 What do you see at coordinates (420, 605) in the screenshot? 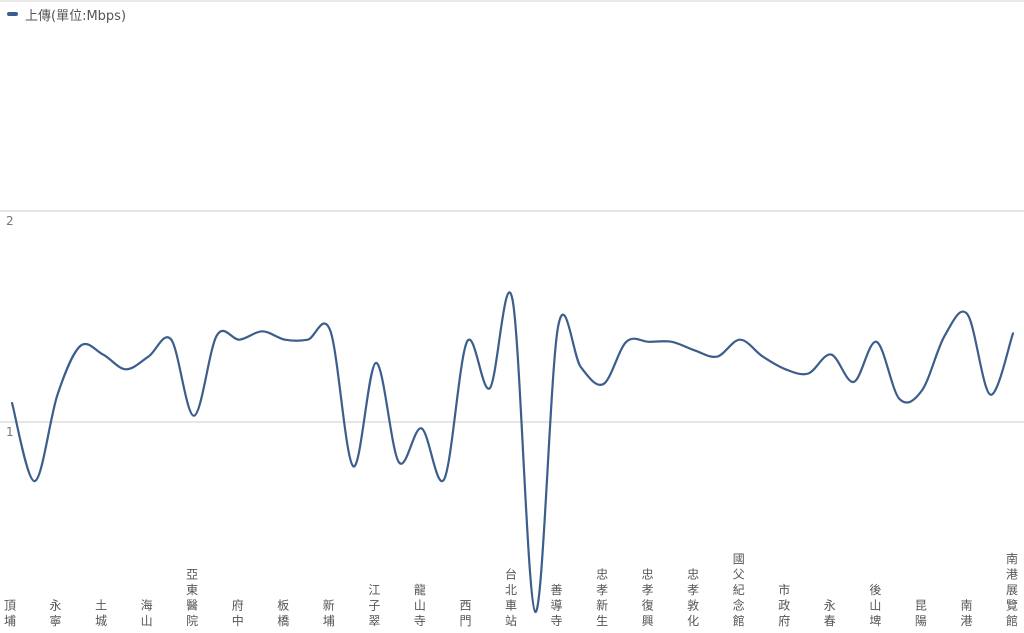
I see `x-tick-label: 龍山寺` at bounding box center [420, 605].